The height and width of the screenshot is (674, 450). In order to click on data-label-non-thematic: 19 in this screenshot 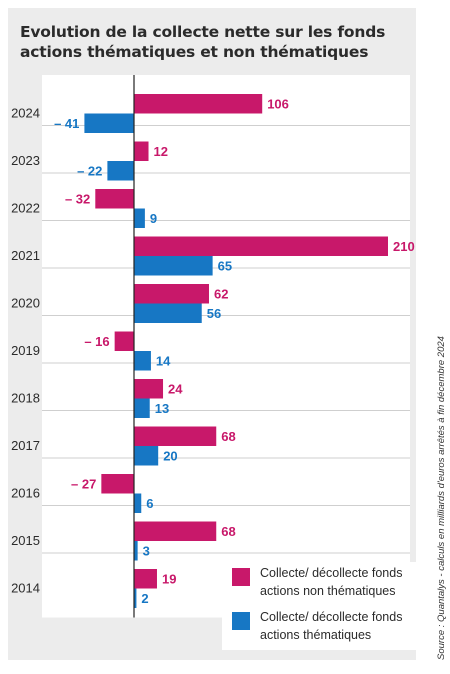, I will do `click(169, 578)`.